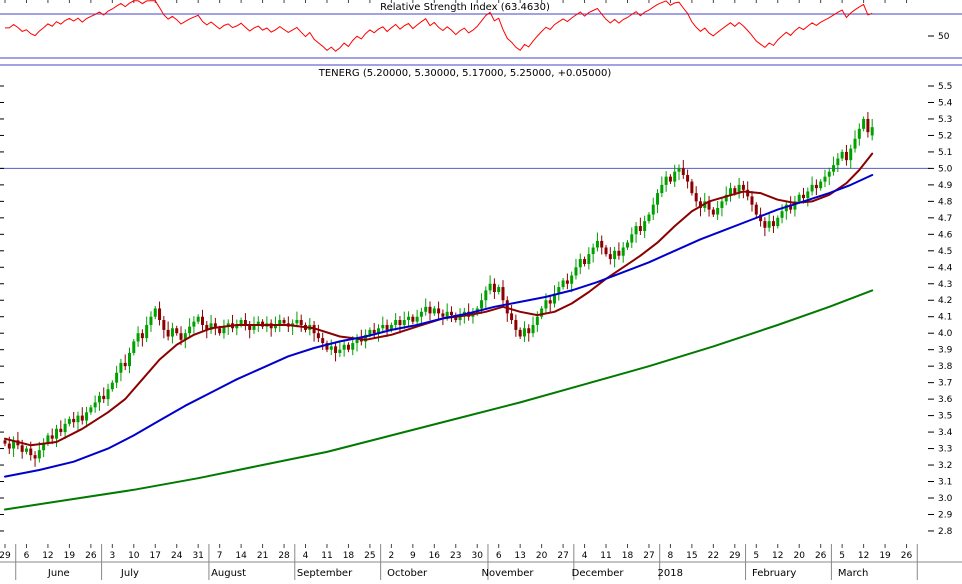  What do you see at coordinates (945, 219) in the screenshot?
I see `svg-text: 4.7` at bounding box center [945, 219].